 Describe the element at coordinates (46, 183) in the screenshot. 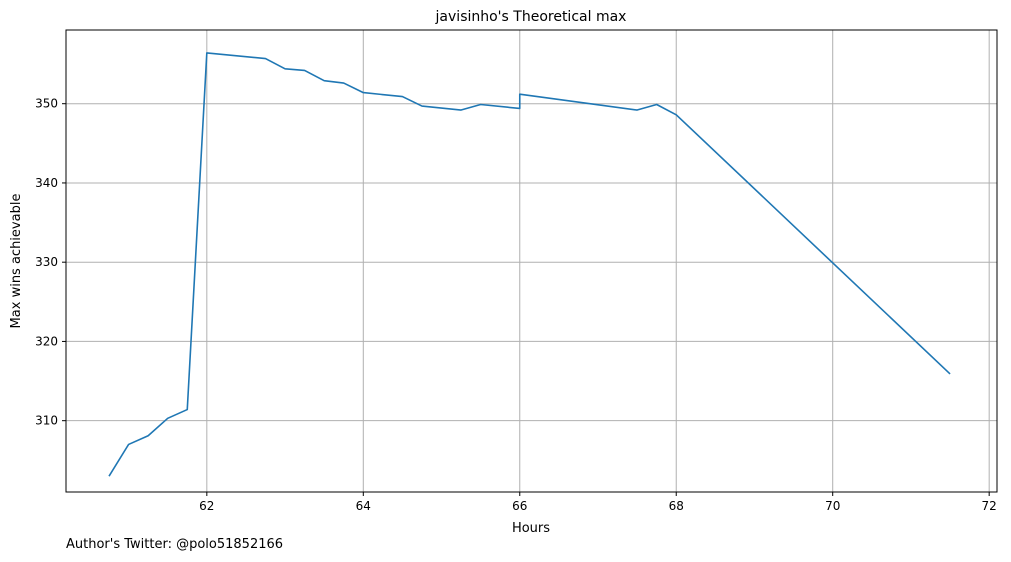

I see `y-tick-label: 340` at that location.